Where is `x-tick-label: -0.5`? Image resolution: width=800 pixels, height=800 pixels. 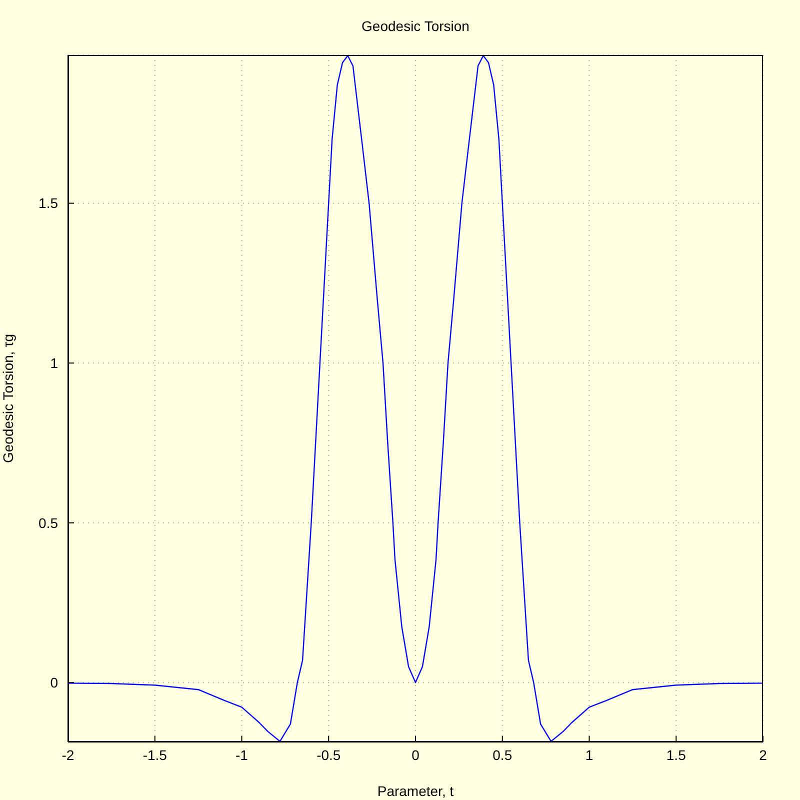
x-tick-label: -0.5 is located at coordinates (328, 754).